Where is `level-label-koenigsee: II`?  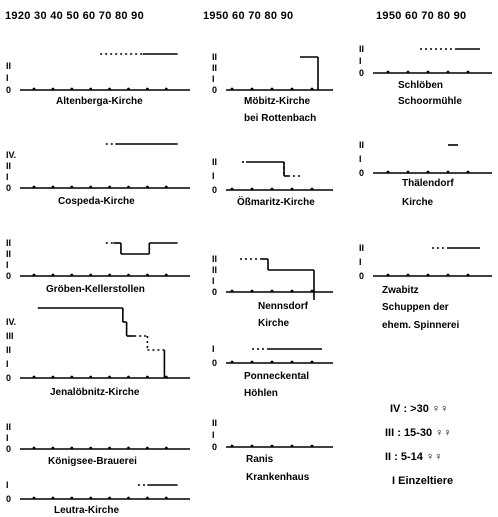
level-label-koenigsee: II is located at coordinates (8, 427).